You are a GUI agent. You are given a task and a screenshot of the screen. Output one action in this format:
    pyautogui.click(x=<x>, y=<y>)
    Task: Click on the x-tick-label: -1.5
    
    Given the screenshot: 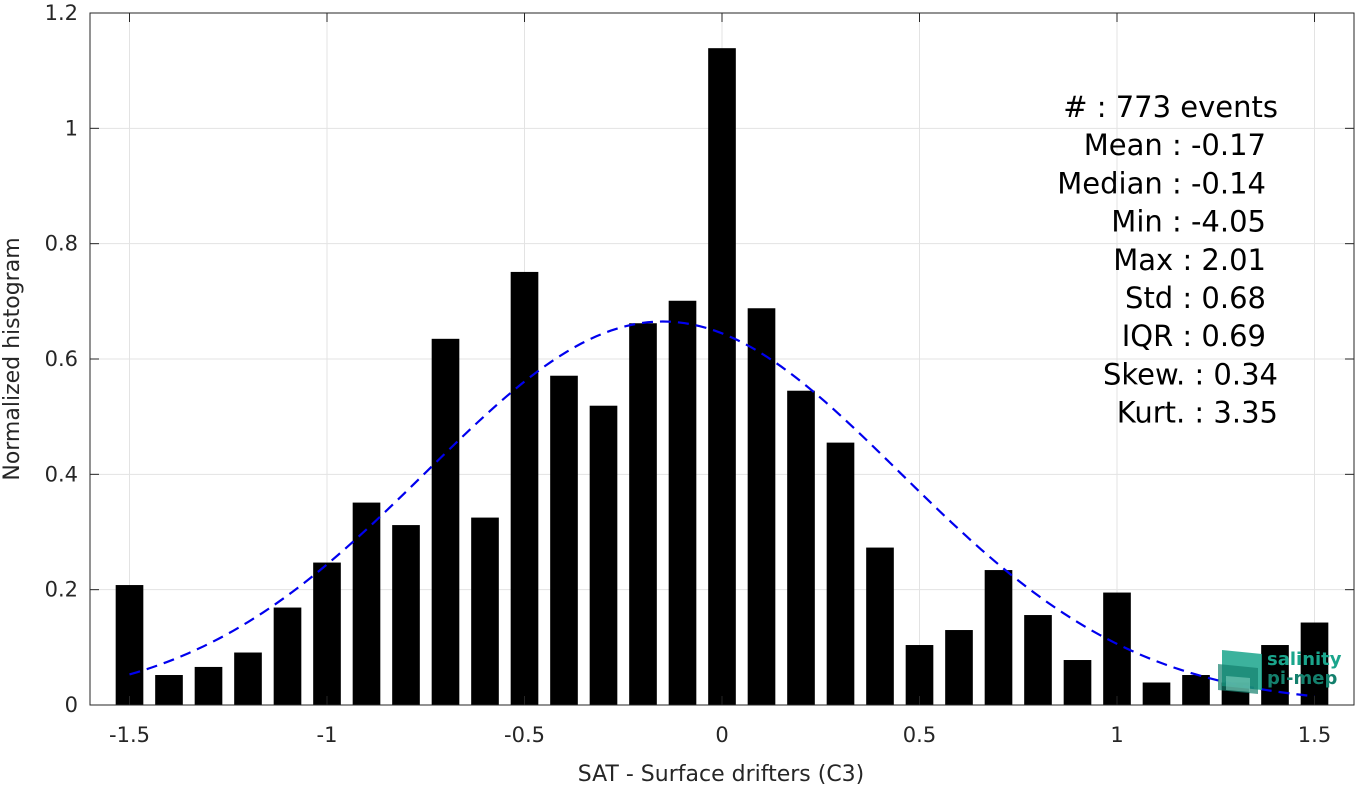 What is the action you would take?
    pyautogui.click(x=129, y=735)
    